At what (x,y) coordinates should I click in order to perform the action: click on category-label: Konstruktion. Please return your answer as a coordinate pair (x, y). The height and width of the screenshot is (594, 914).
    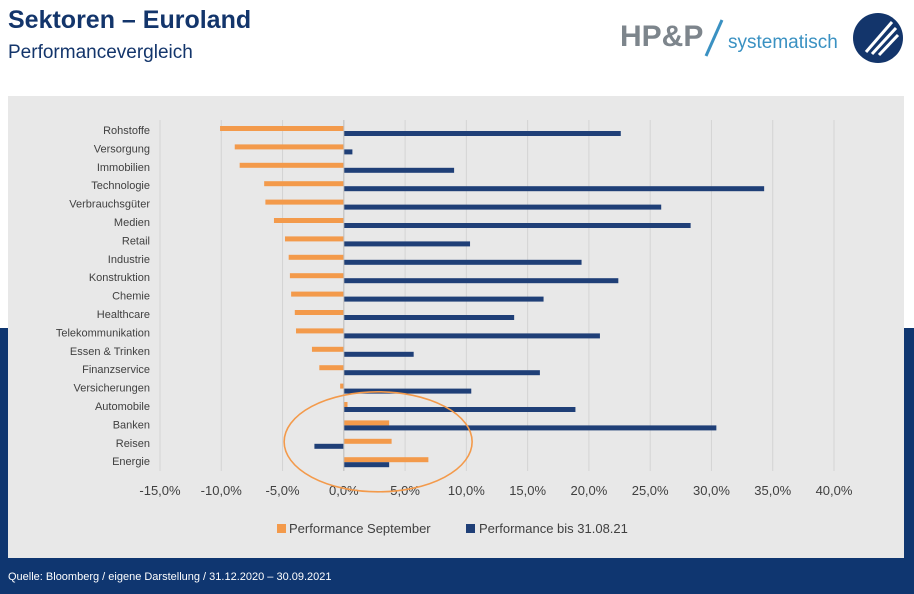
    Looking at the image, I should click on (119, 278).